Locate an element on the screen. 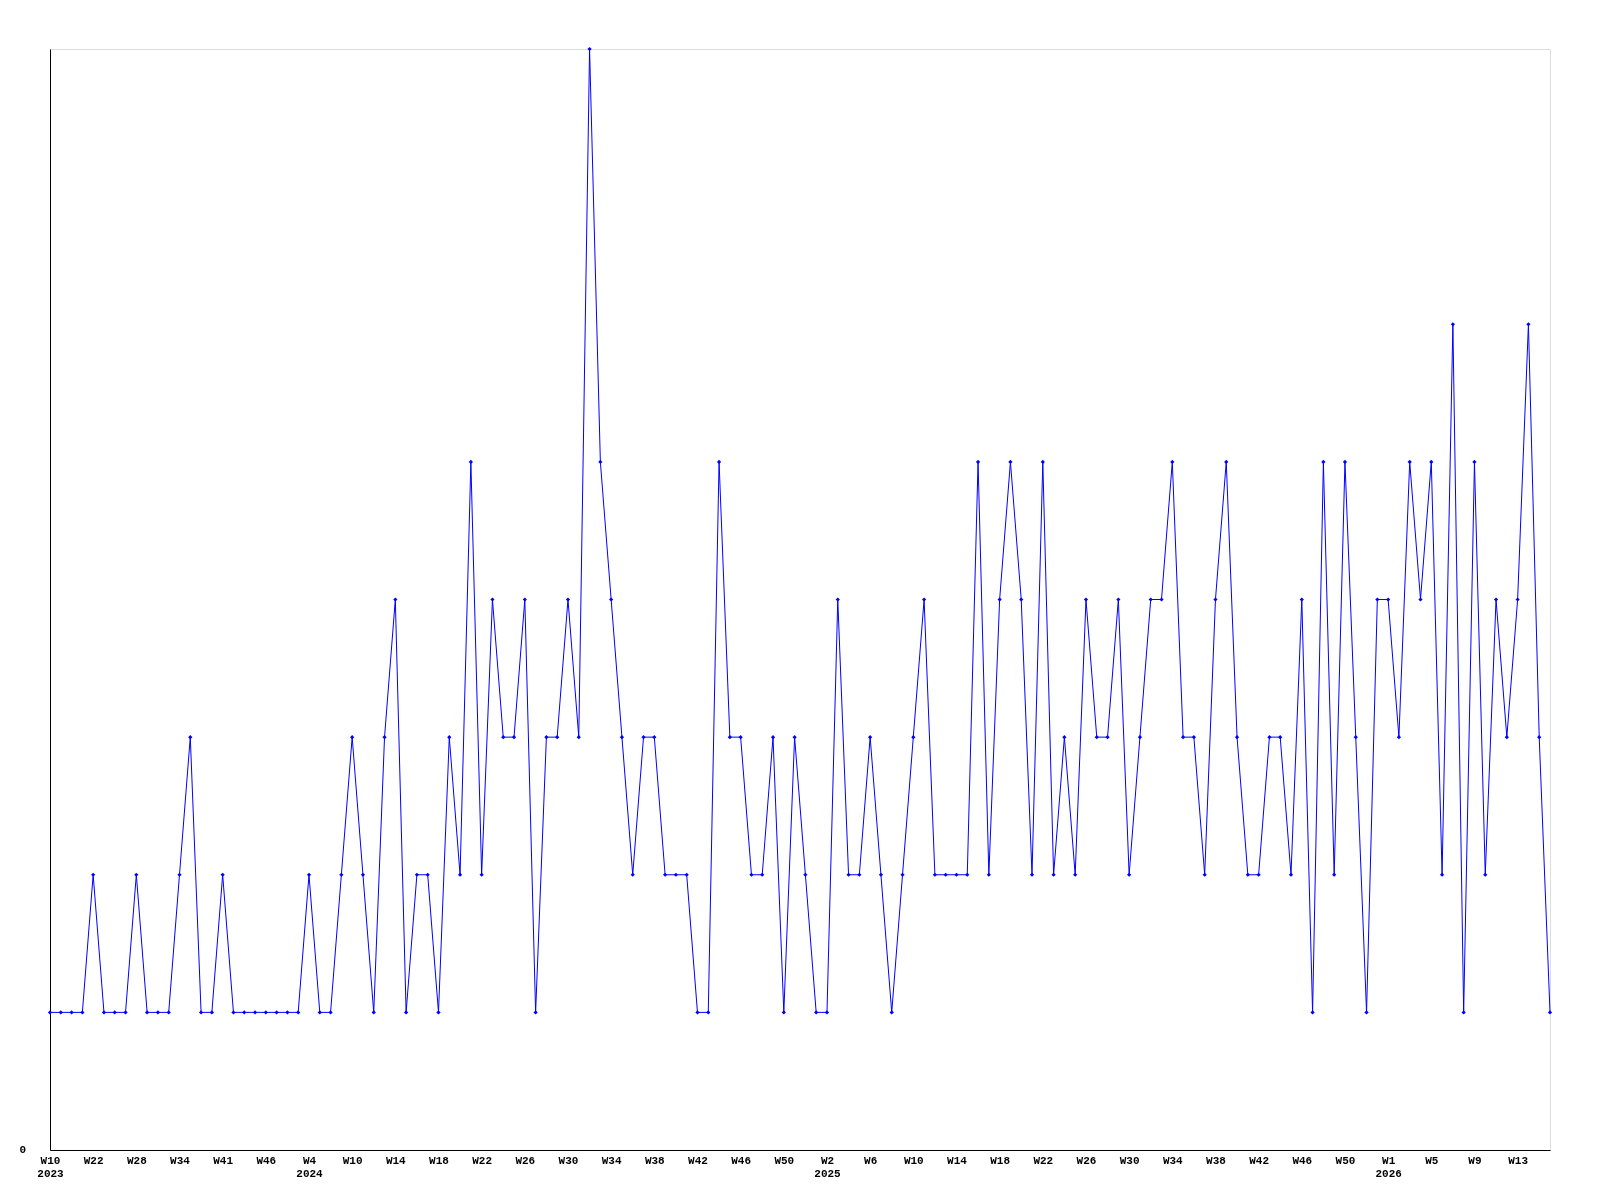 The width and height of the screenshot is (1600, 1200). x-tick-label: W41 is located at coordinates (223, 1160).